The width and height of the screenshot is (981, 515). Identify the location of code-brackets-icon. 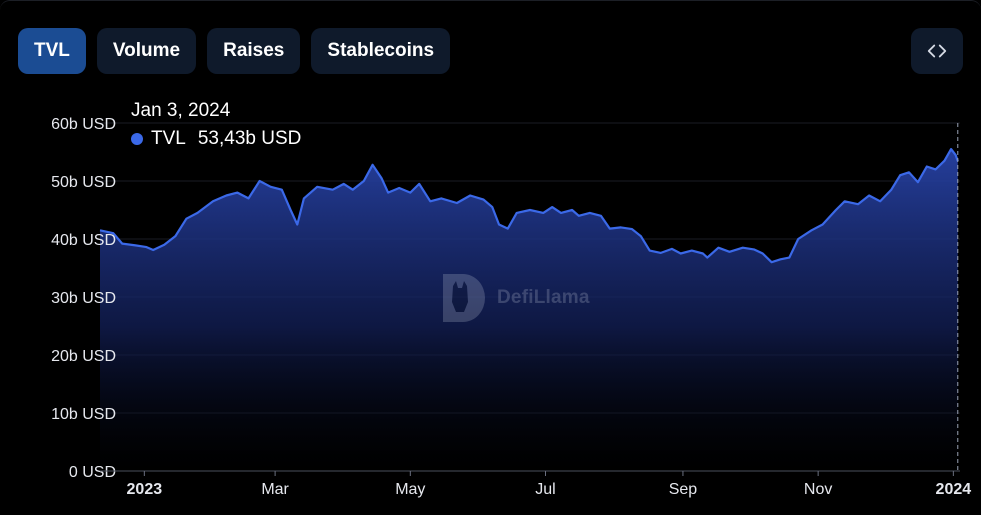
(937, 51).